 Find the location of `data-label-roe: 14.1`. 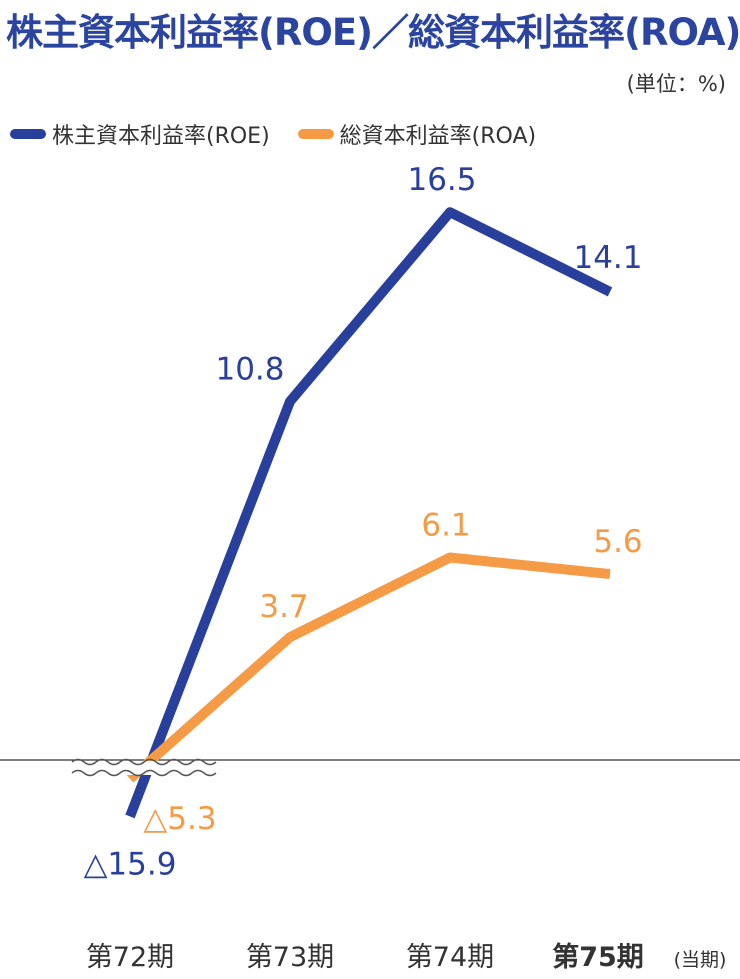

data-label-roe: 14.1 is located at coordinates (607, 258).